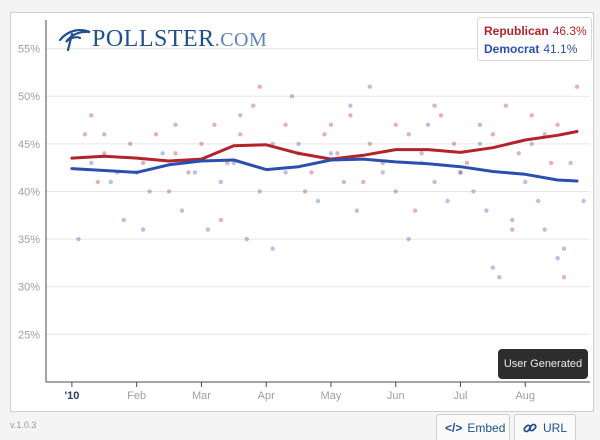  What do you see at coordinates (516, 31) in the screenshot?
I see `legend-label-republican: Republican` at bounding box center [516, 31].